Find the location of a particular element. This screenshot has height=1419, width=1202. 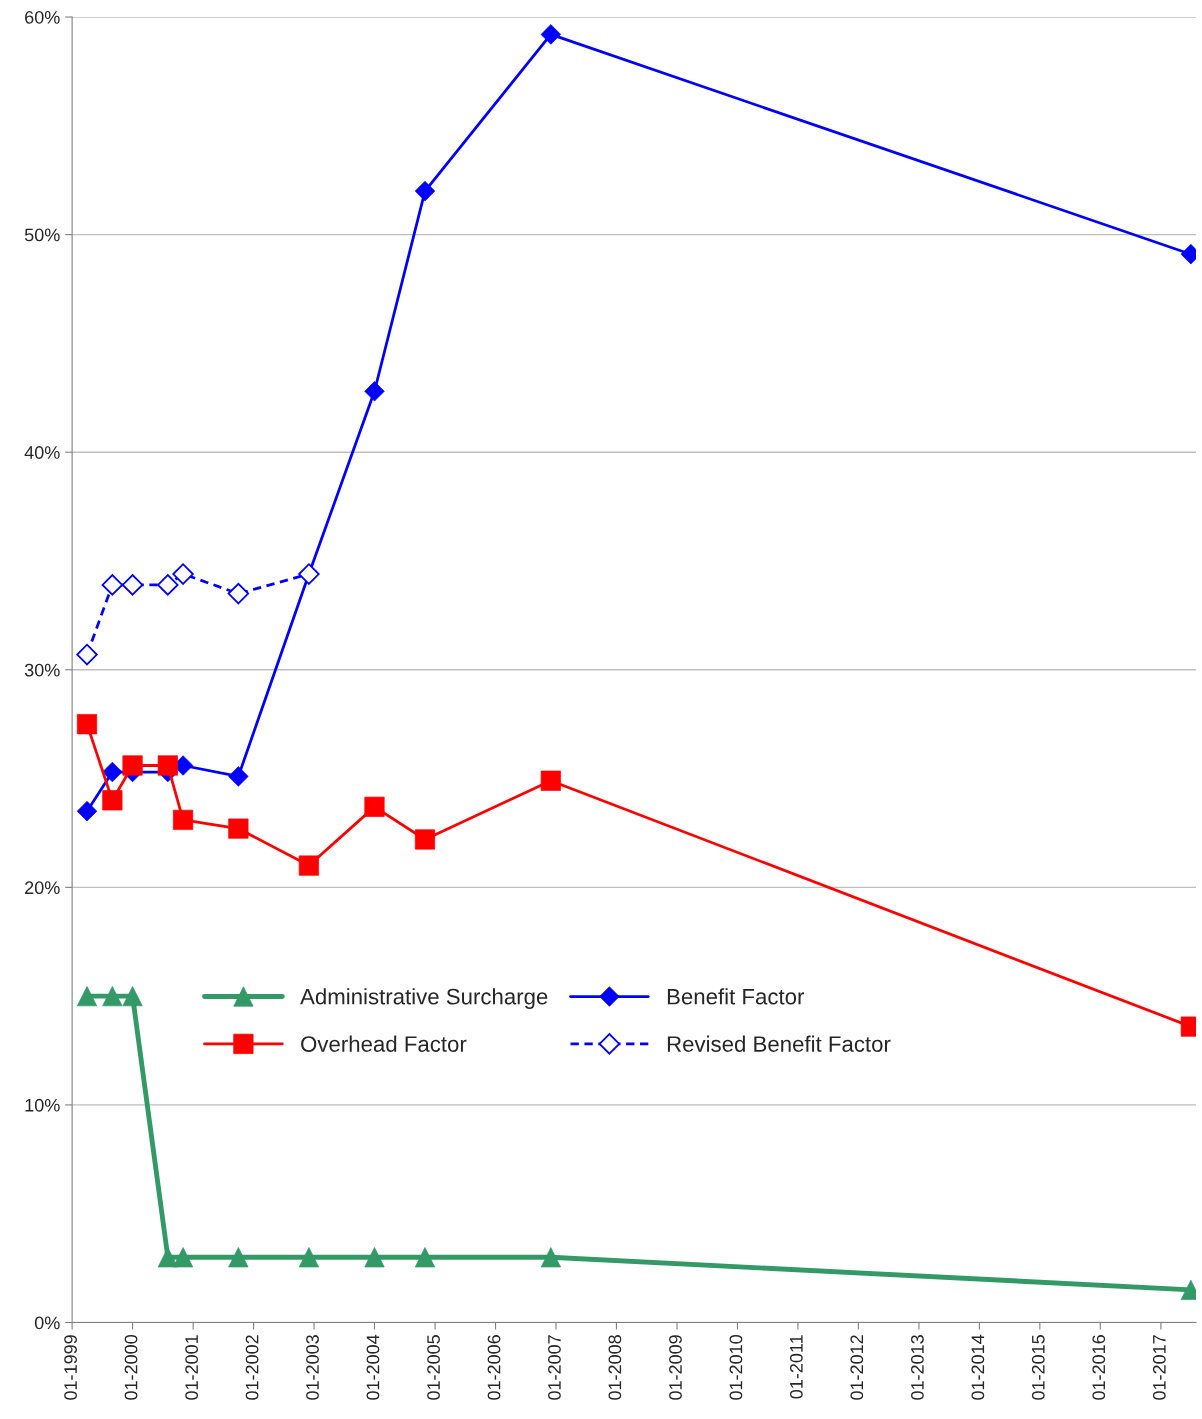

legend-label: Overhead Factor is located at coordinates (384, 1043).